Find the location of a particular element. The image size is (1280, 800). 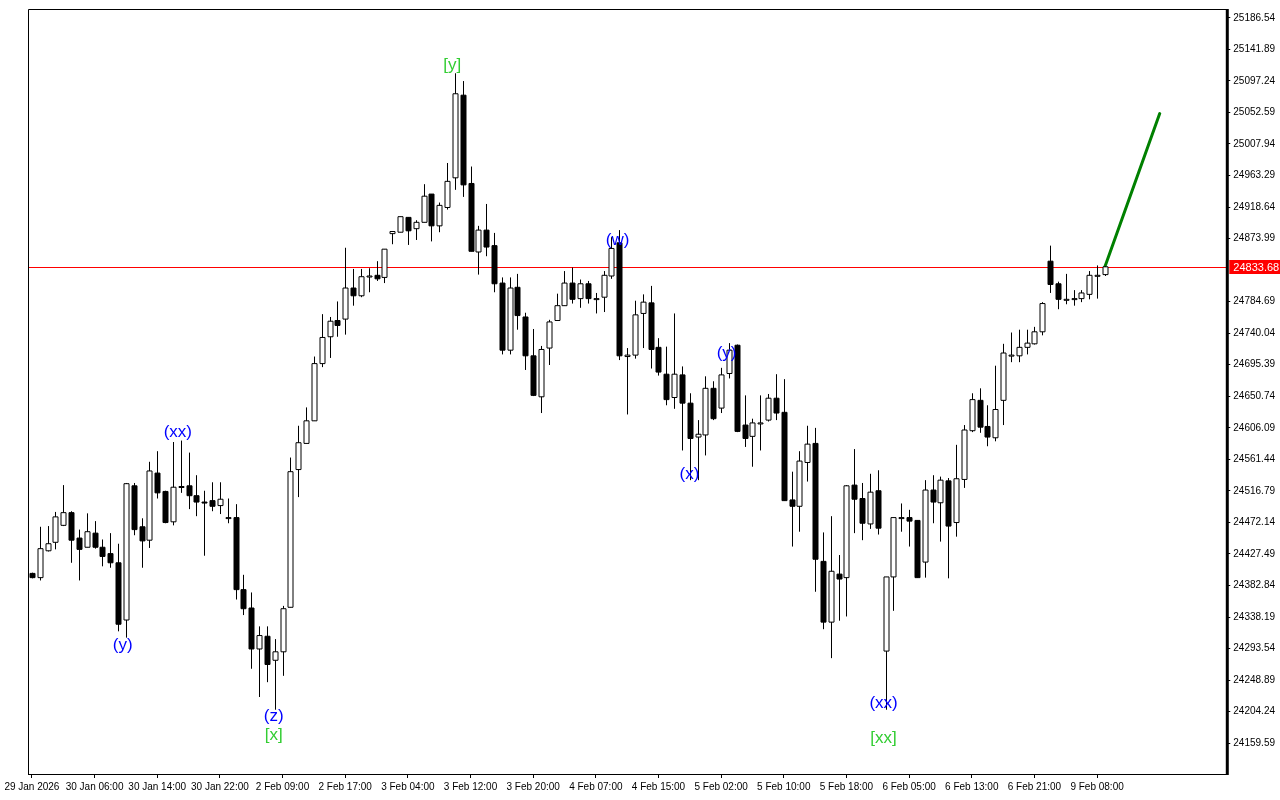

y-tick-label: 24516.79 is located at coordinates (1254, 490).